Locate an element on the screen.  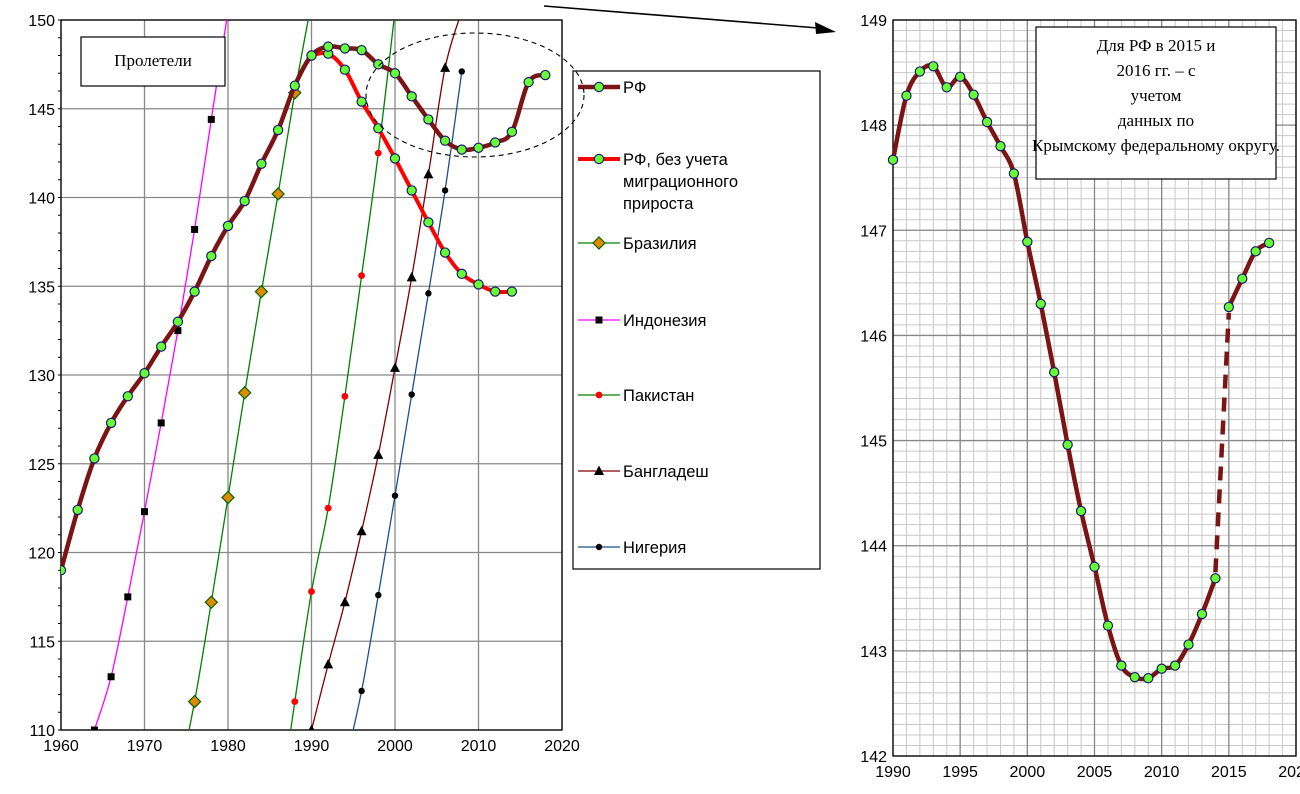
legend-item-2: Бразилия is located at coordinates (637, 244).